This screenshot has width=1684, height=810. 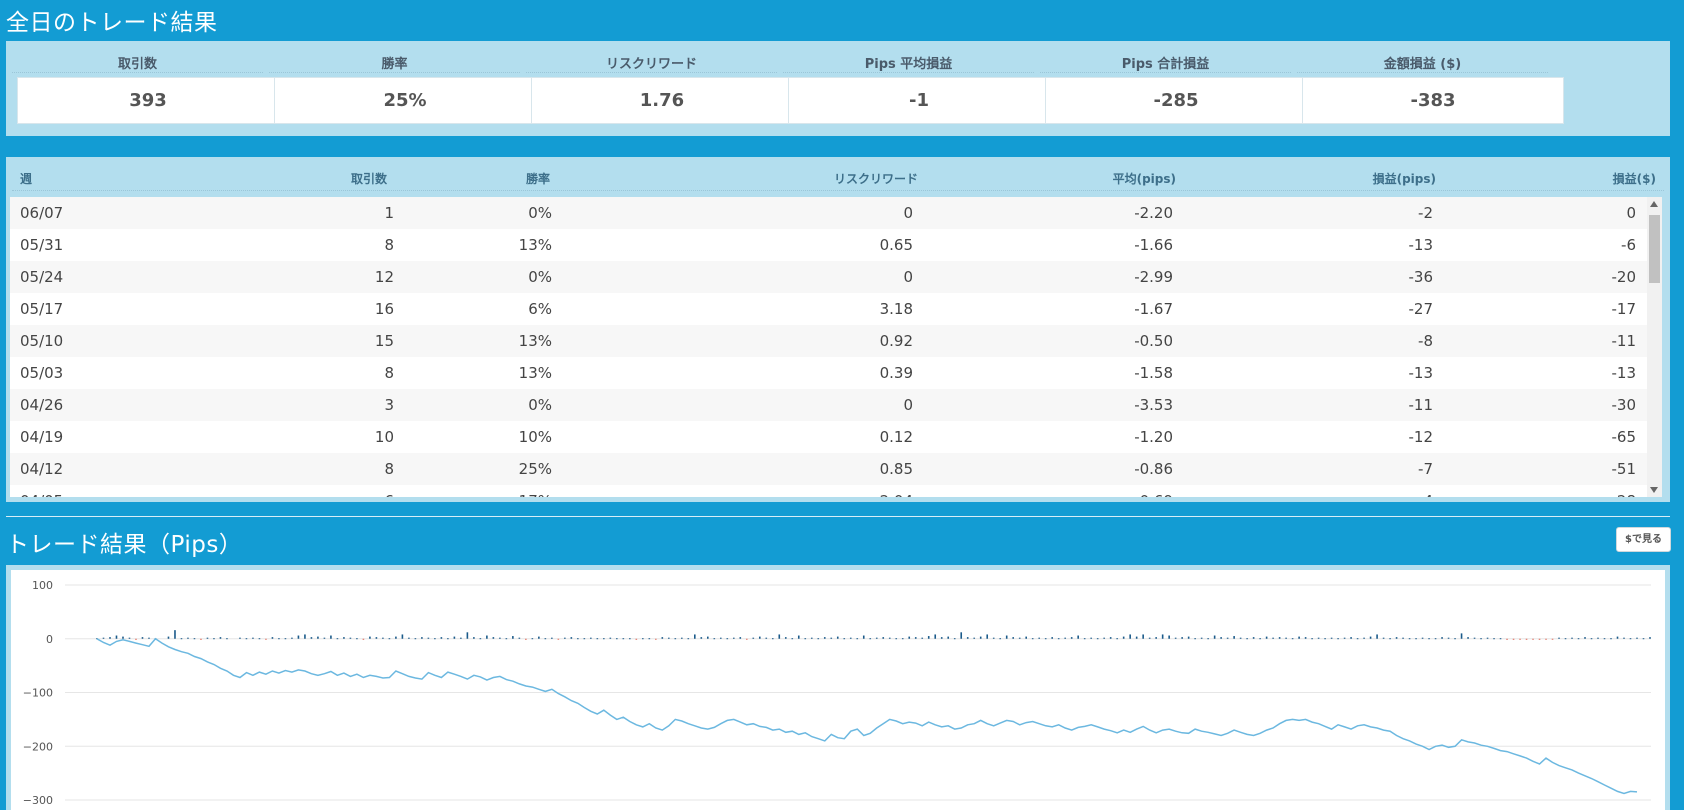 I want to click on stat-label: 取引数, so click(x=137, y=64).